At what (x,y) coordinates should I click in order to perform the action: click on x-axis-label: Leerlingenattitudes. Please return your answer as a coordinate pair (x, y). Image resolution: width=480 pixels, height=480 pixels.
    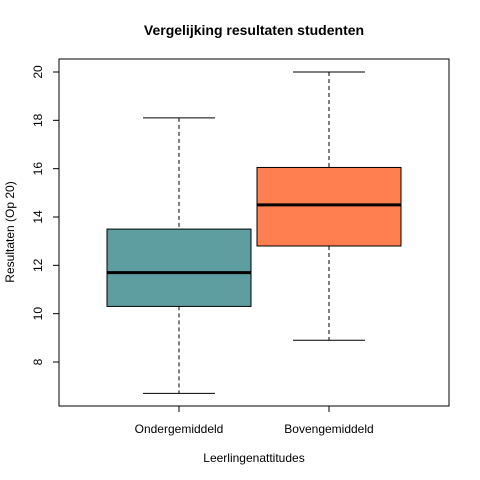
    Looking at the image, I should click on (253, 458).